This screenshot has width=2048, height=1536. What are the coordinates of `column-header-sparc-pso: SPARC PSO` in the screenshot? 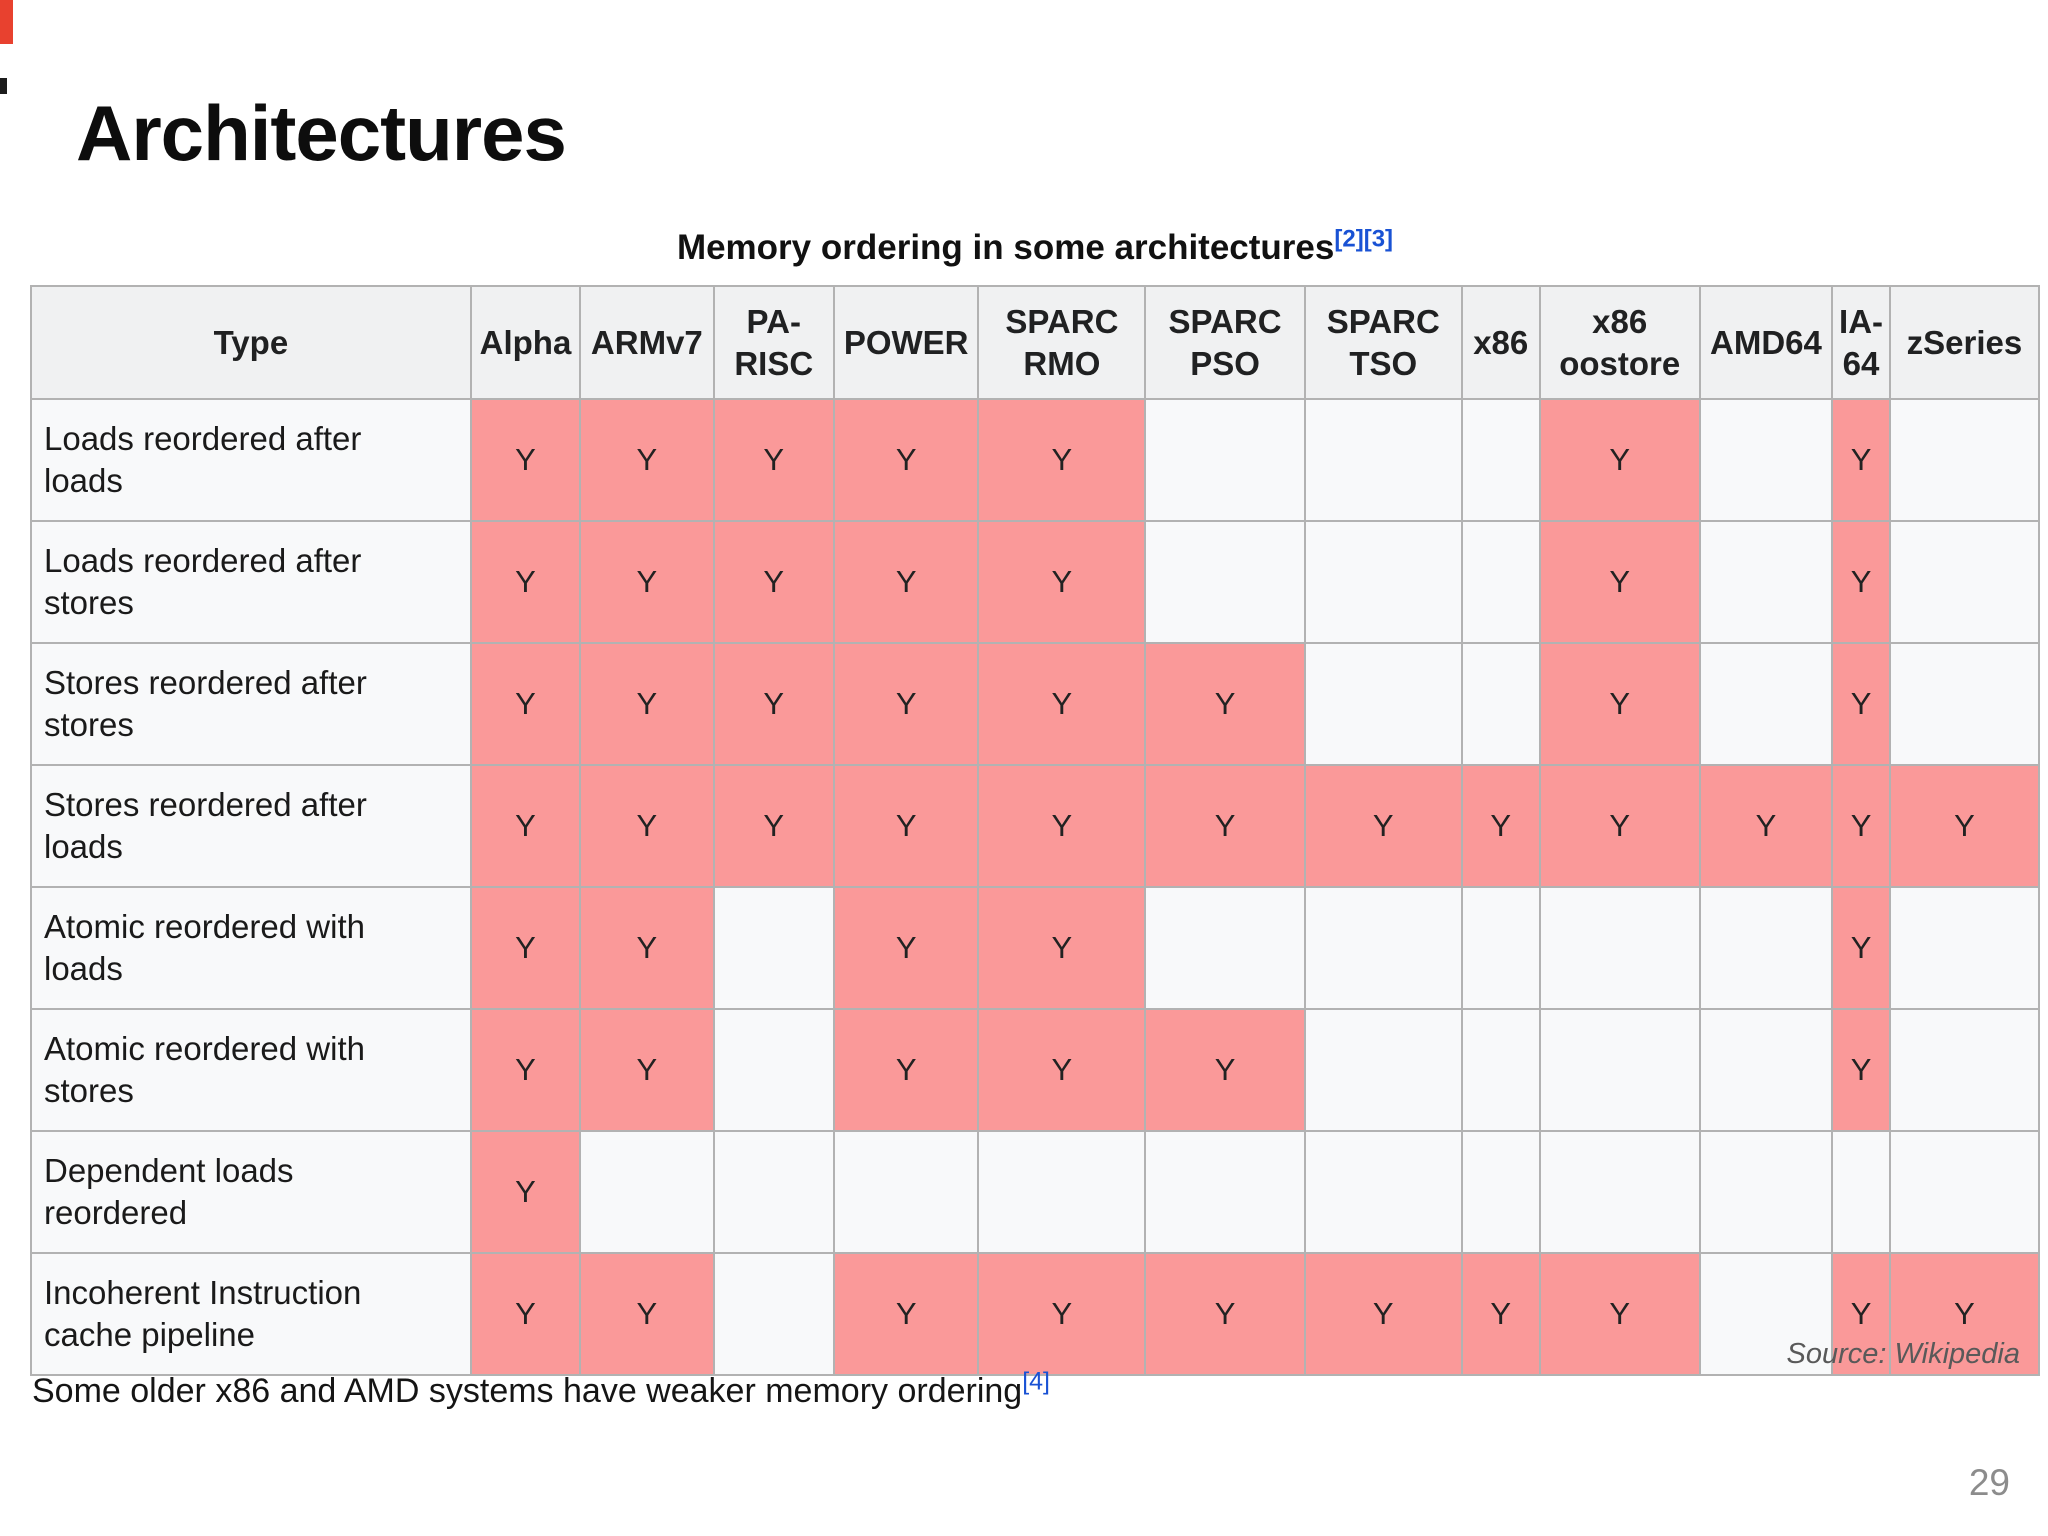 It's located at (1225, 342).